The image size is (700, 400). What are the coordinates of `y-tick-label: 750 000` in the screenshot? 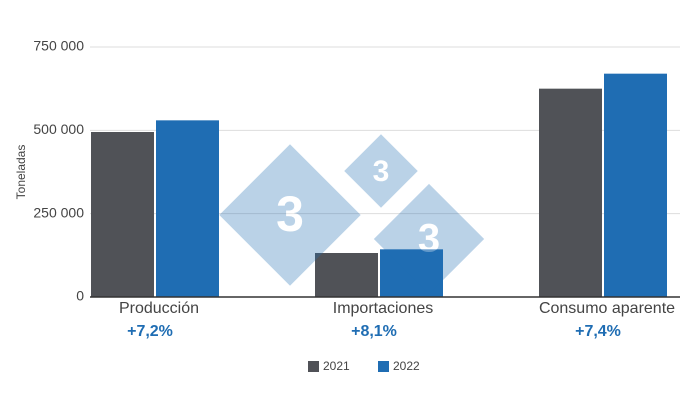 It's located at (58, 46).